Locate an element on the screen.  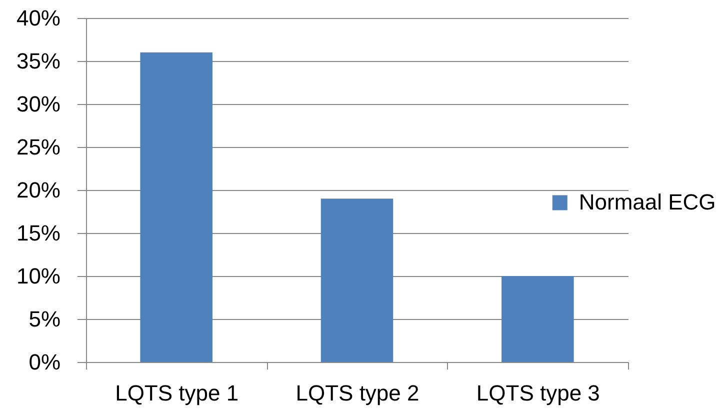
y-tick-label: 10% is located at coordinates (38, 276).